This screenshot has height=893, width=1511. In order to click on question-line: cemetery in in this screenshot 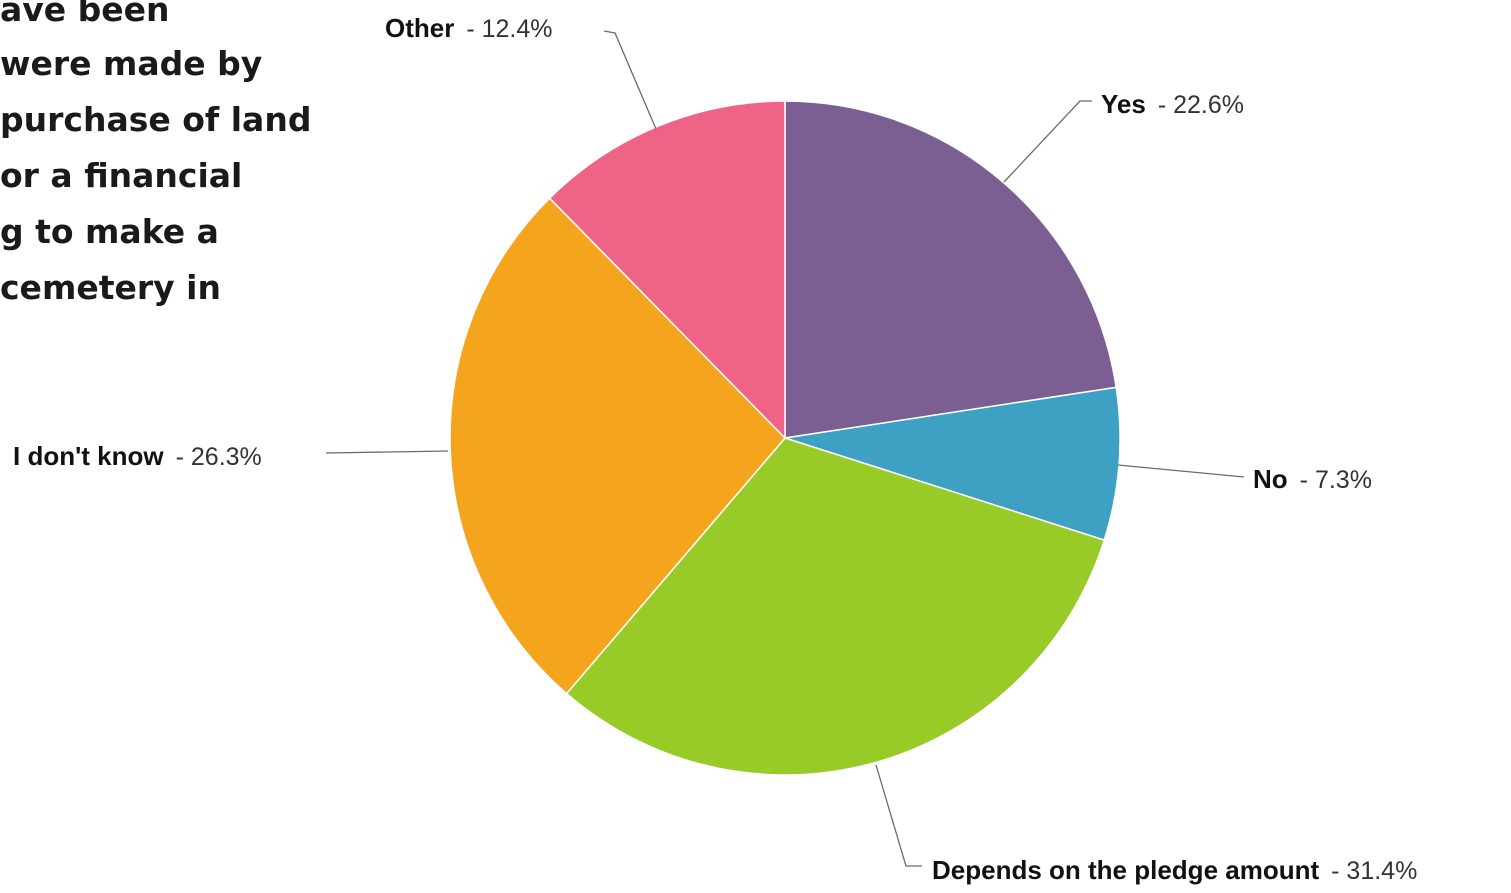, I will do `click(110, 287)`.